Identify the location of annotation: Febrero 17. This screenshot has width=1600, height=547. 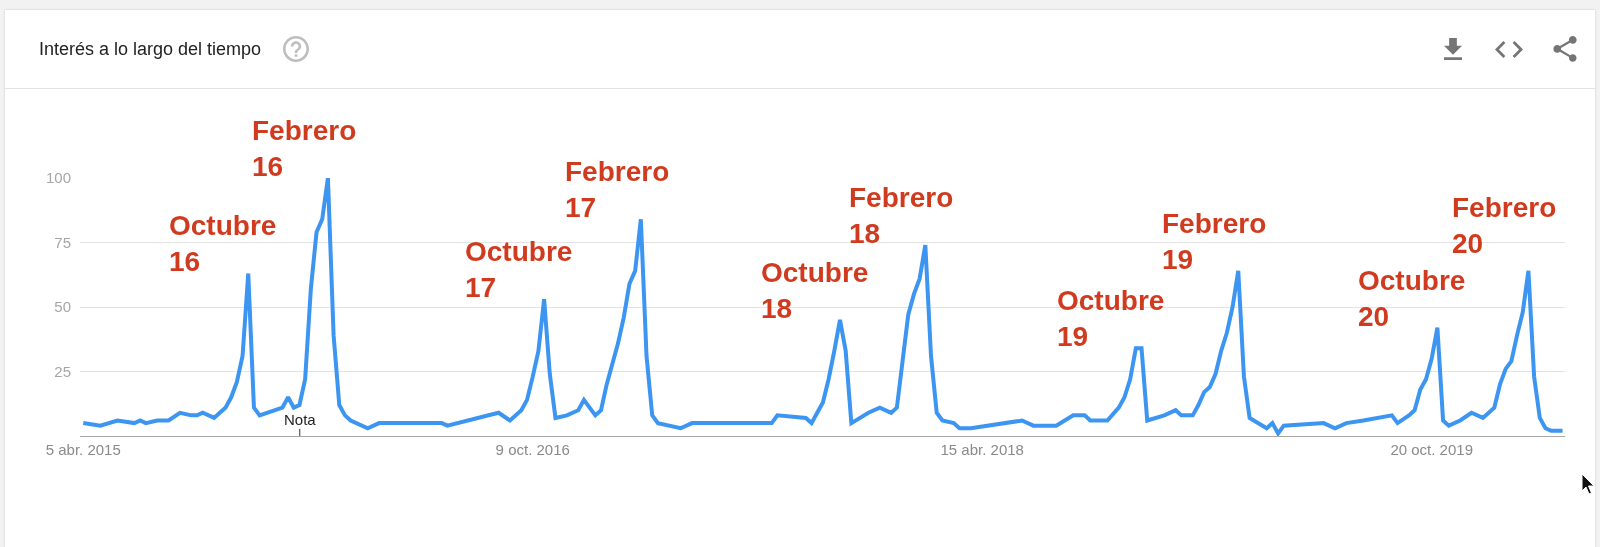
(617, 190).